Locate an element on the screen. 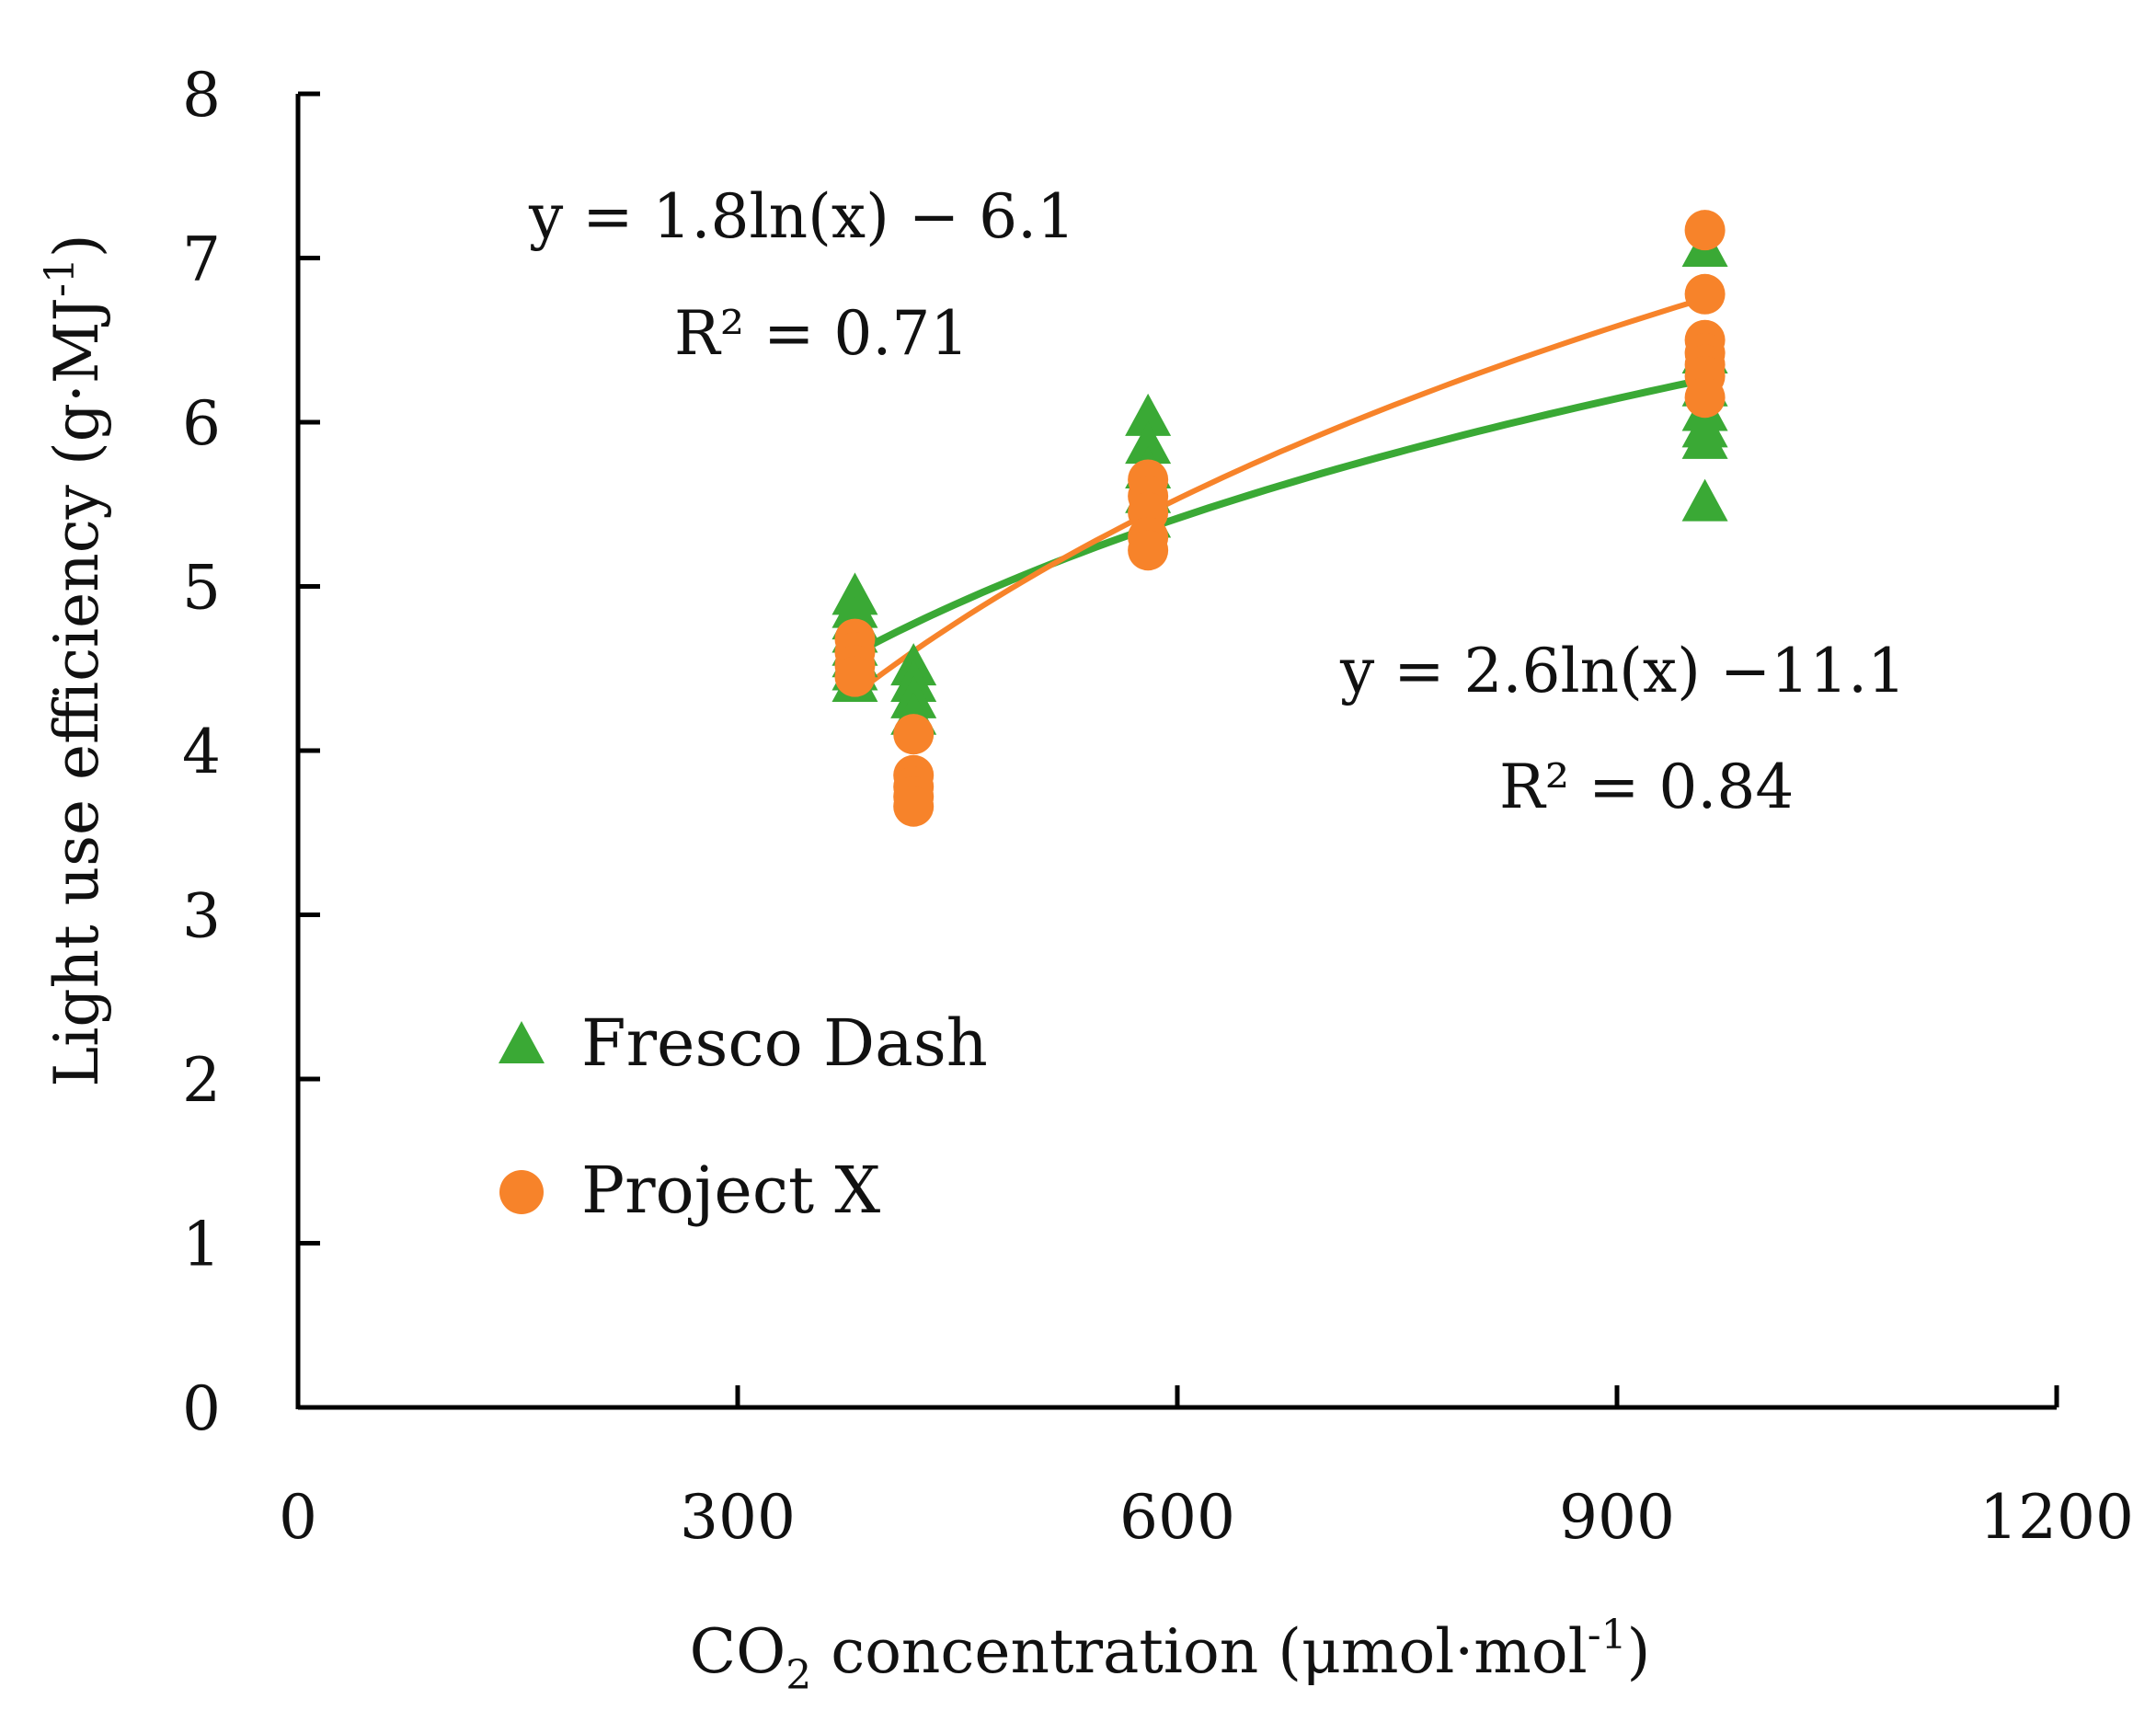  projectx-trendline is located at coordinates (1280, 496).